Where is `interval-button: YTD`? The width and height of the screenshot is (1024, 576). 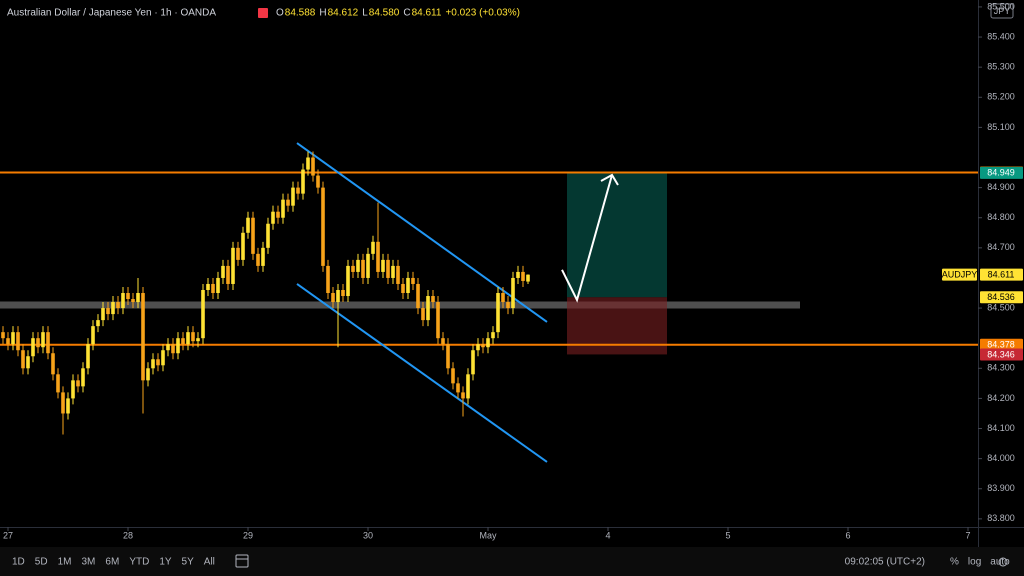
interval-button: YTD is located at coordinates (139, 562).